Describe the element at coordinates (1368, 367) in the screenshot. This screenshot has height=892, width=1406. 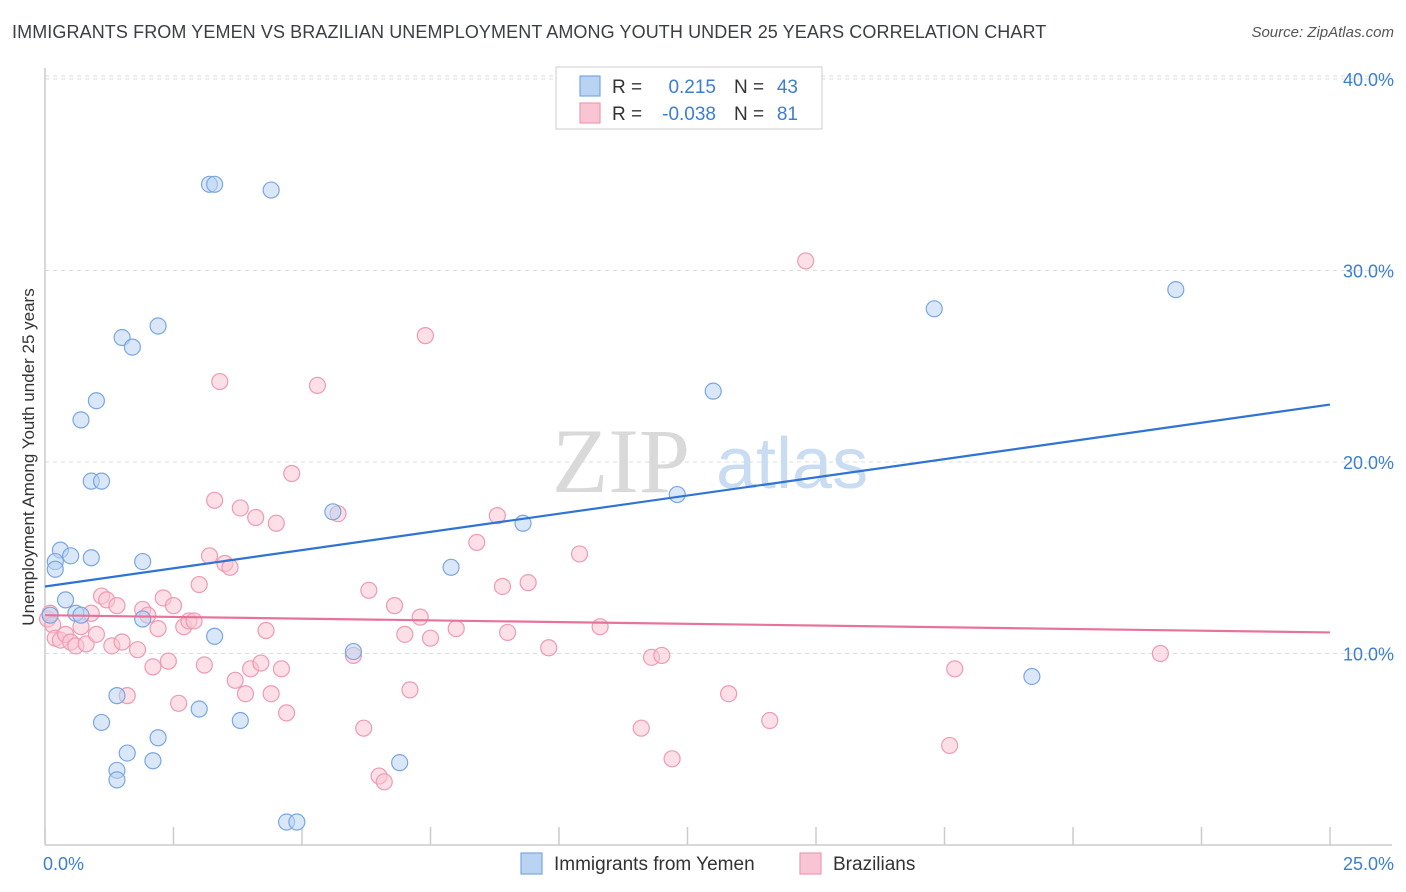
I see `y-tick-labels: 10.0% 20.0% 30.0% 40.0%` at that location.